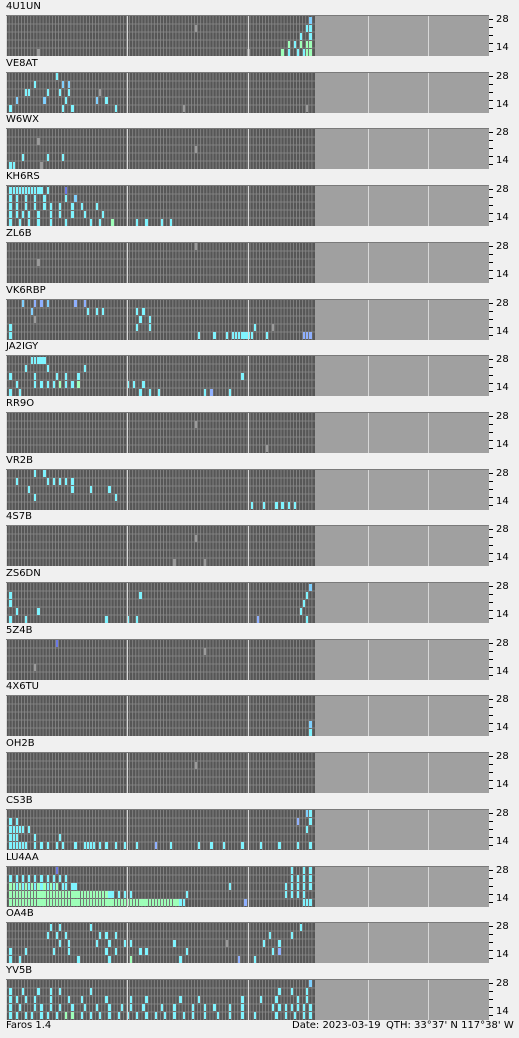 This screenshot has width=519, height=1038. Describe the element at coordinates (29, 1025) in the screenshot. I see `app-version: Faros 1.4` at that location.